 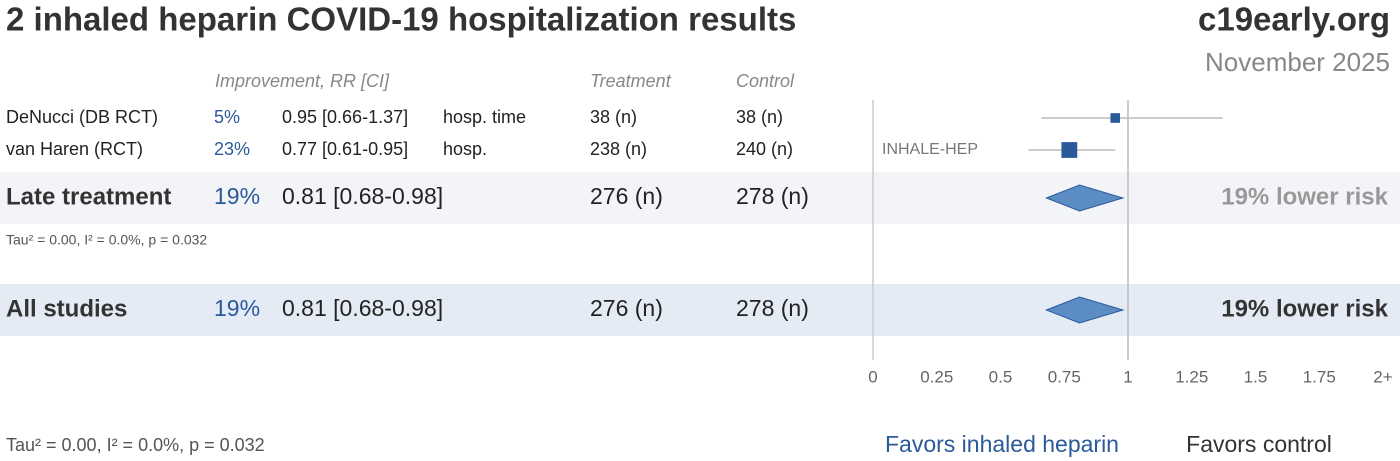 I want to click on header: Control, so click(x=765, y=81).